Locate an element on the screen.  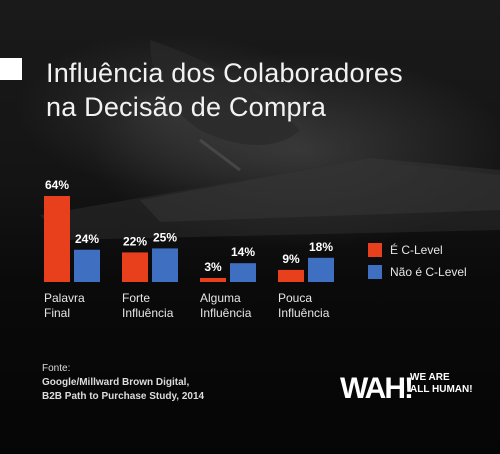
legend-swatch-c-level is located at coordinates (375, 250).